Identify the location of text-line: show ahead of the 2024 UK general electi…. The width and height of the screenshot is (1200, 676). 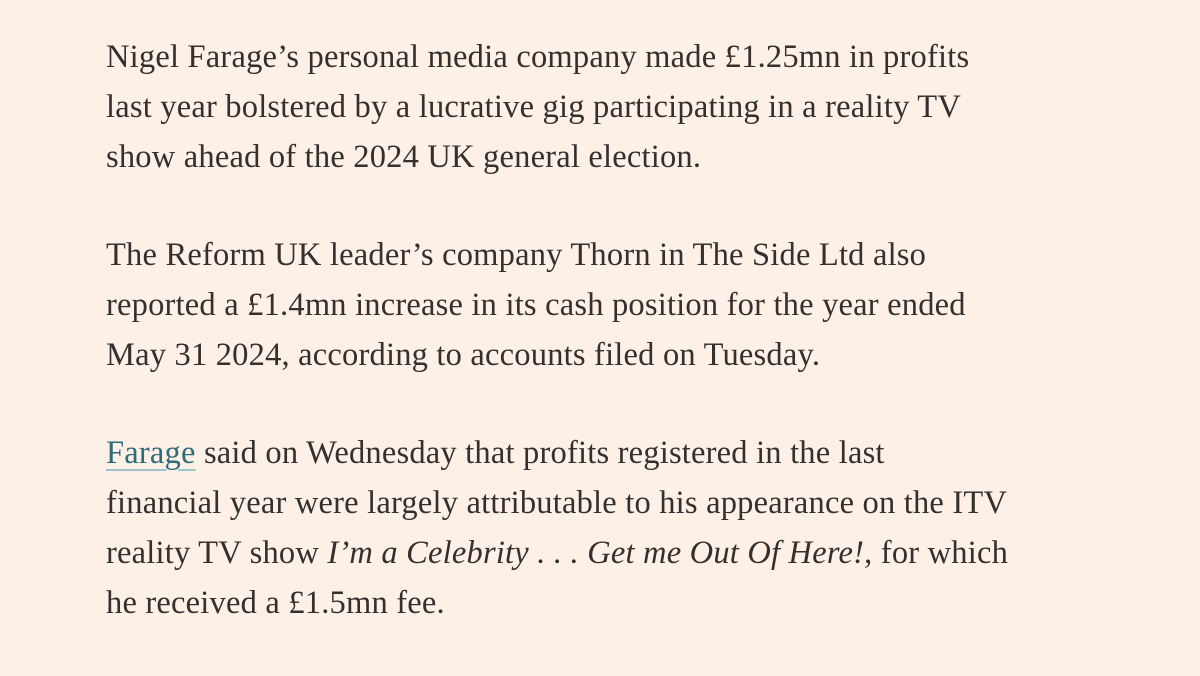
(557, 157).